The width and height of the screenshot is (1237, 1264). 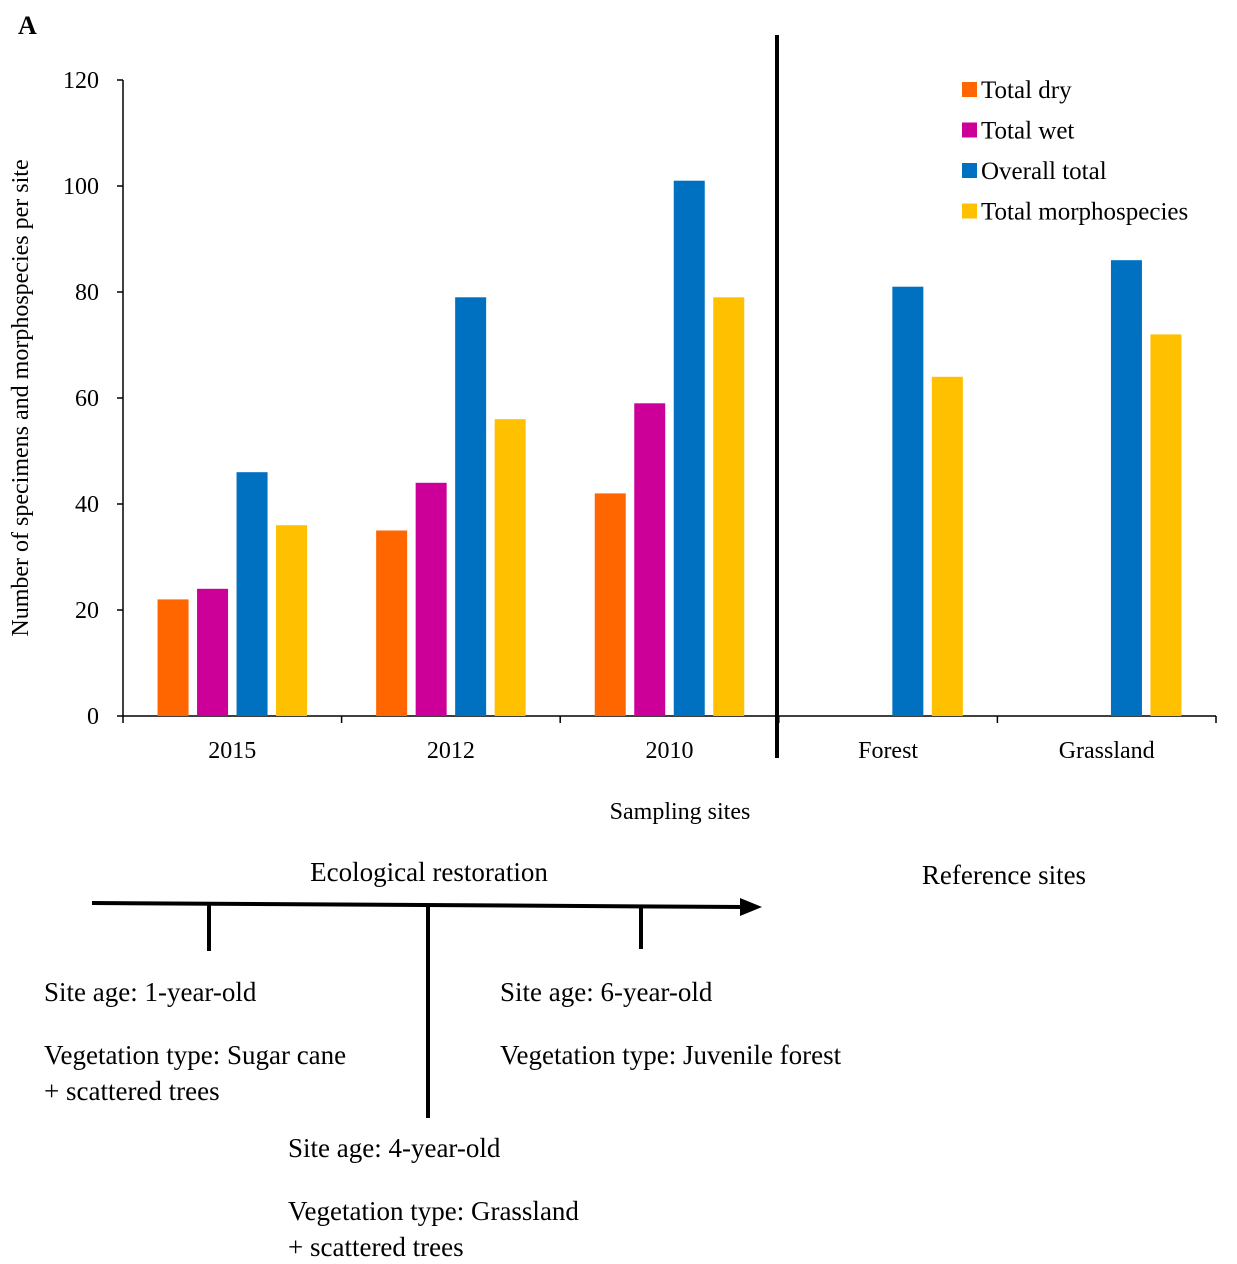 What do you see at coordinates (195, 1055) in the screenshot?
I see `stage-1-vegetation: Vegetation type: Sugar cane` at bounding box center [195, 1055].